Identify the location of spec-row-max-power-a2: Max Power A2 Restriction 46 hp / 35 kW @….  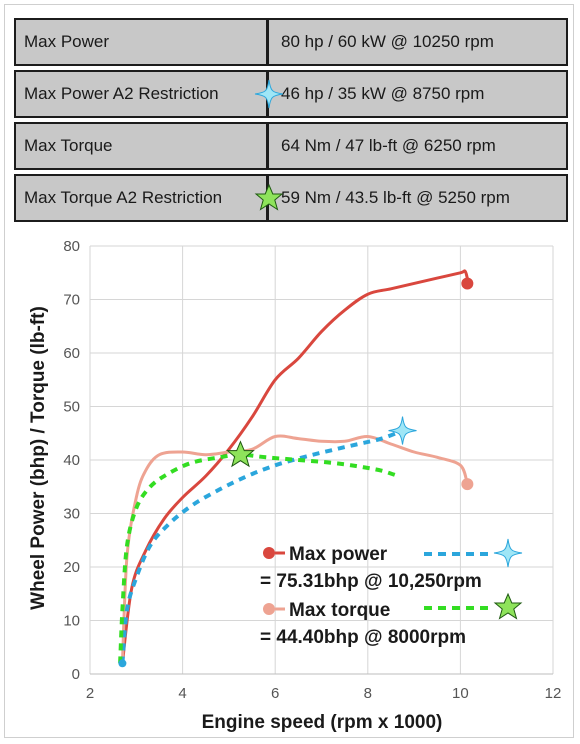
(291, 94).